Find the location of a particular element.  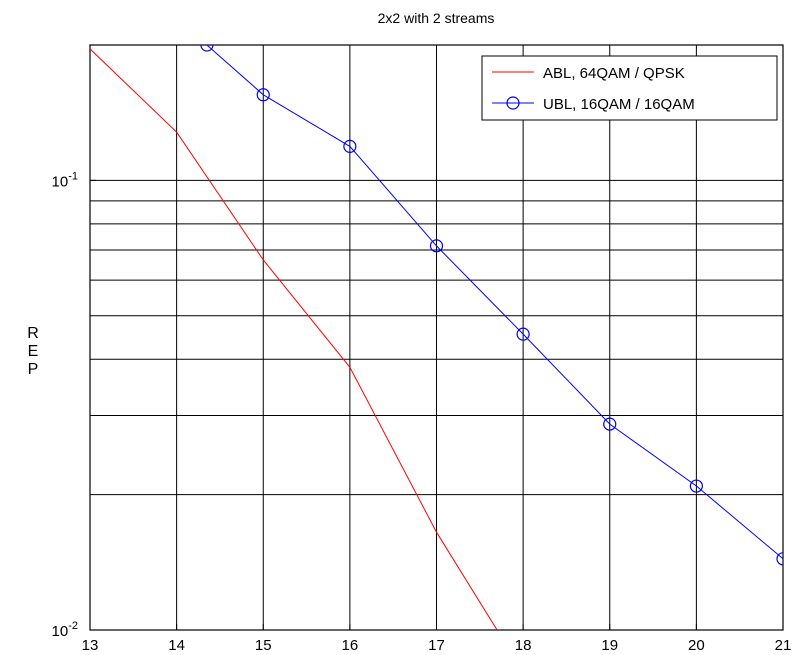

x-tick-label: 16 is located at coordinates (350, 645).